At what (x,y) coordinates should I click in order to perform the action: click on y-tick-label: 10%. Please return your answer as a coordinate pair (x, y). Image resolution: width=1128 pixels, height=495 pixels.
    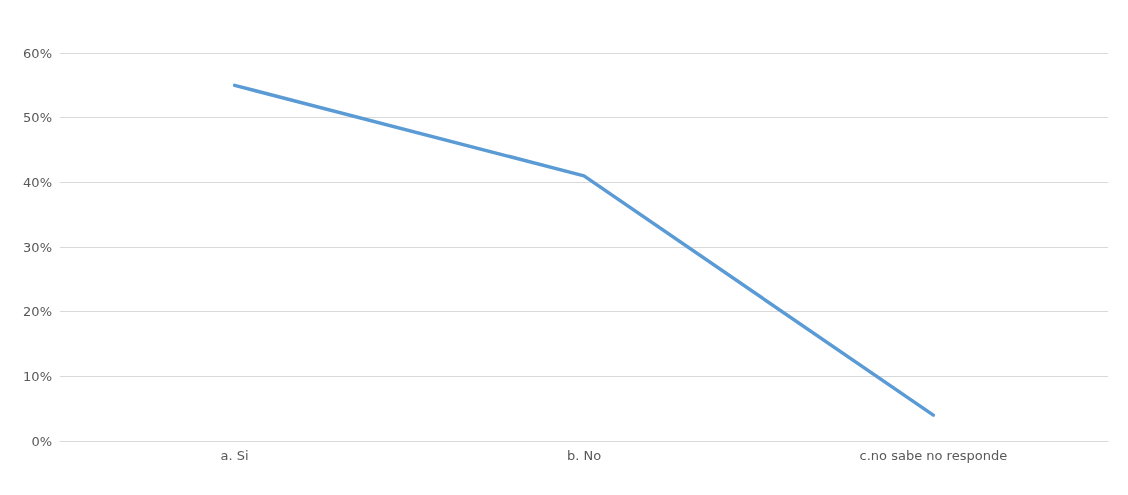
    Looking at the image, I should click on (37, 376).